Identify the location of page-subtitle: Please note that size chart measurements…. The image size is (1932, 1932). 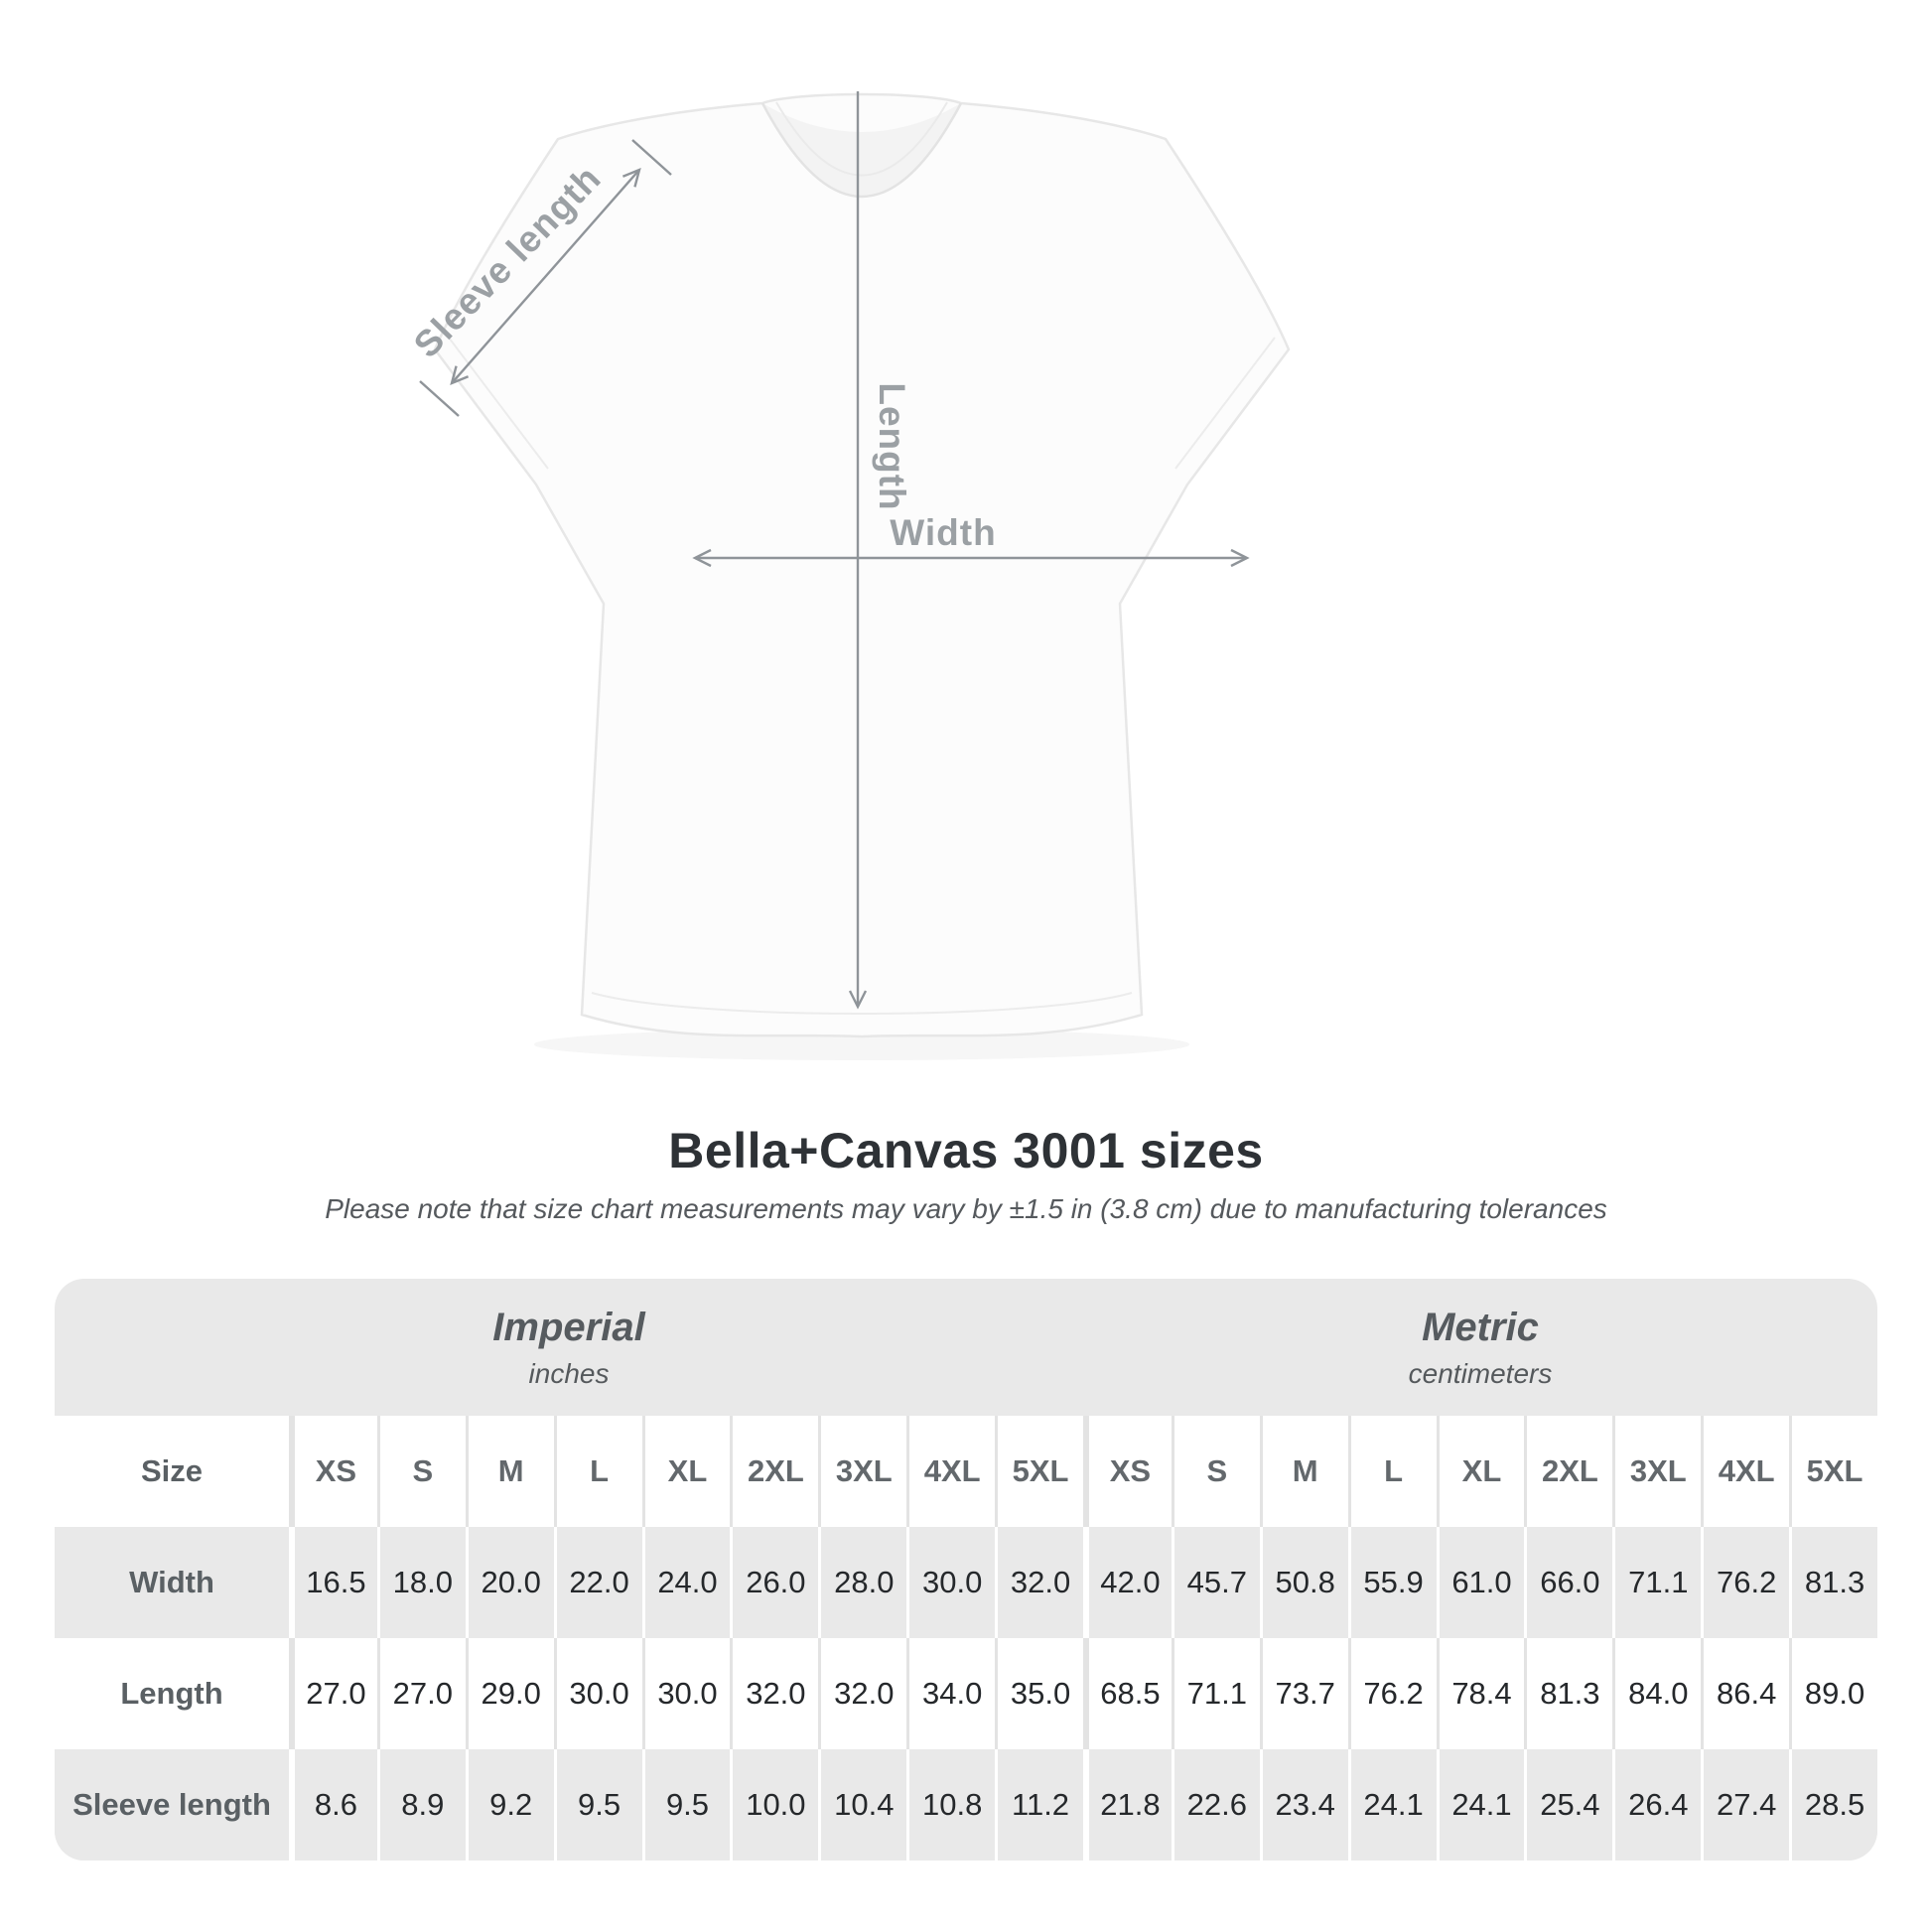
(966, 1209).